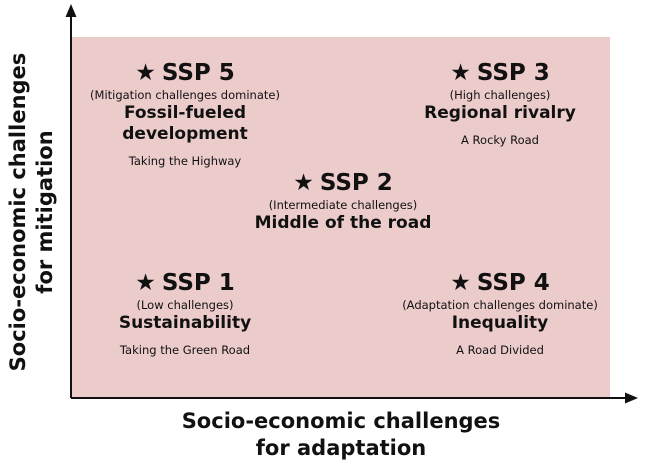  I want to click on ssp5-name-line1: Fossil-fueled, so click(185, 113).